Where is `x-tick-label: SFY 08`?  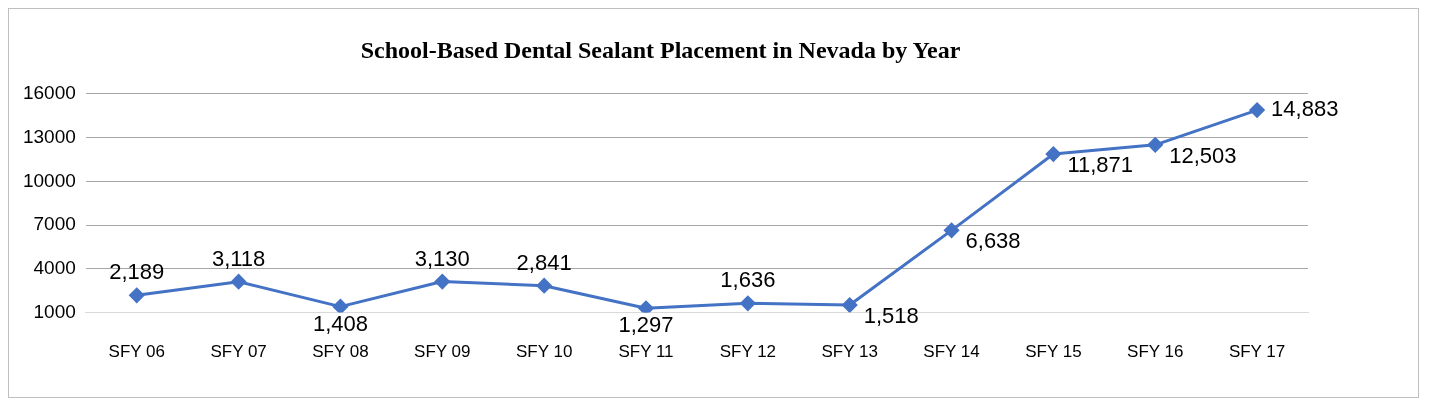
x-tick-label: SFY 08 is located at coordinates (340, 352).